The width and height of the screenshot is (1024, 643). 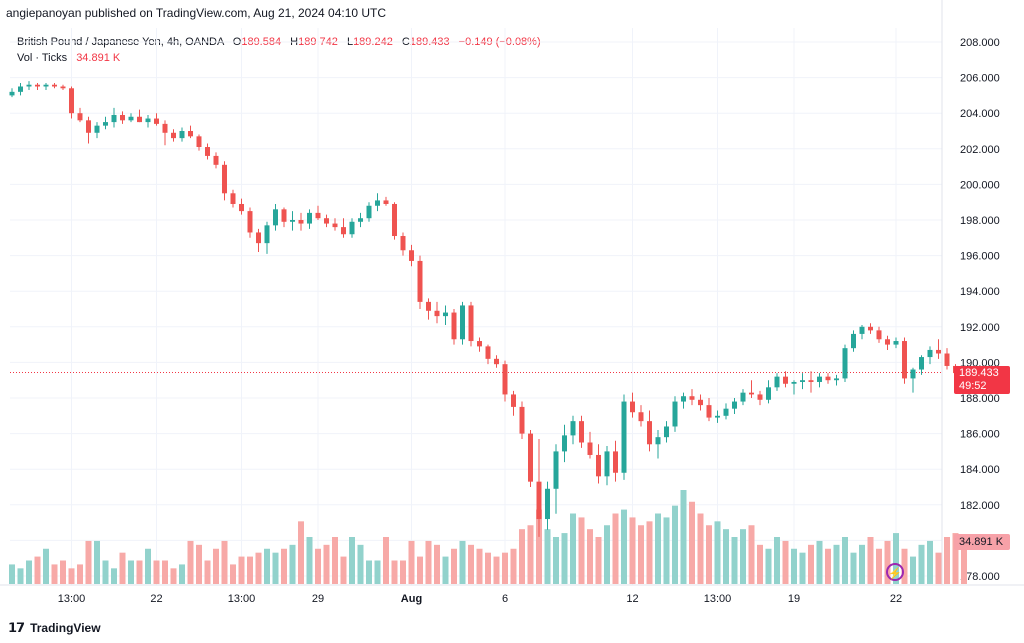 I want to click on y-tick-label: 182.000, so click(x=980, y=506).